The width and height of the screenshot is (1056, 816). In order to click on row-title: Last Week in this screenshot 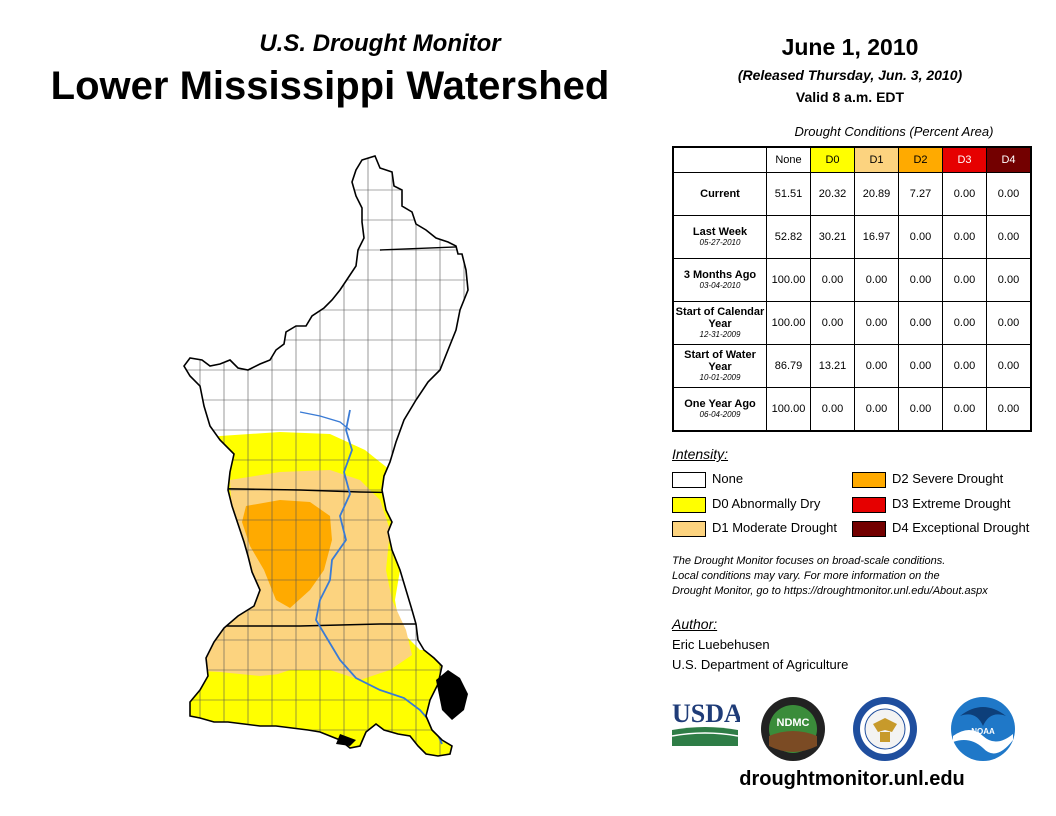, I will do `click(720, 232)`.